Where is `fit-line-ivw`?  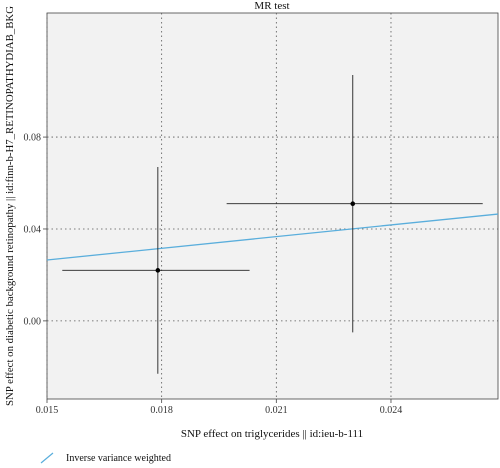 fit-line-ivw is located at coordinates (272, 237).